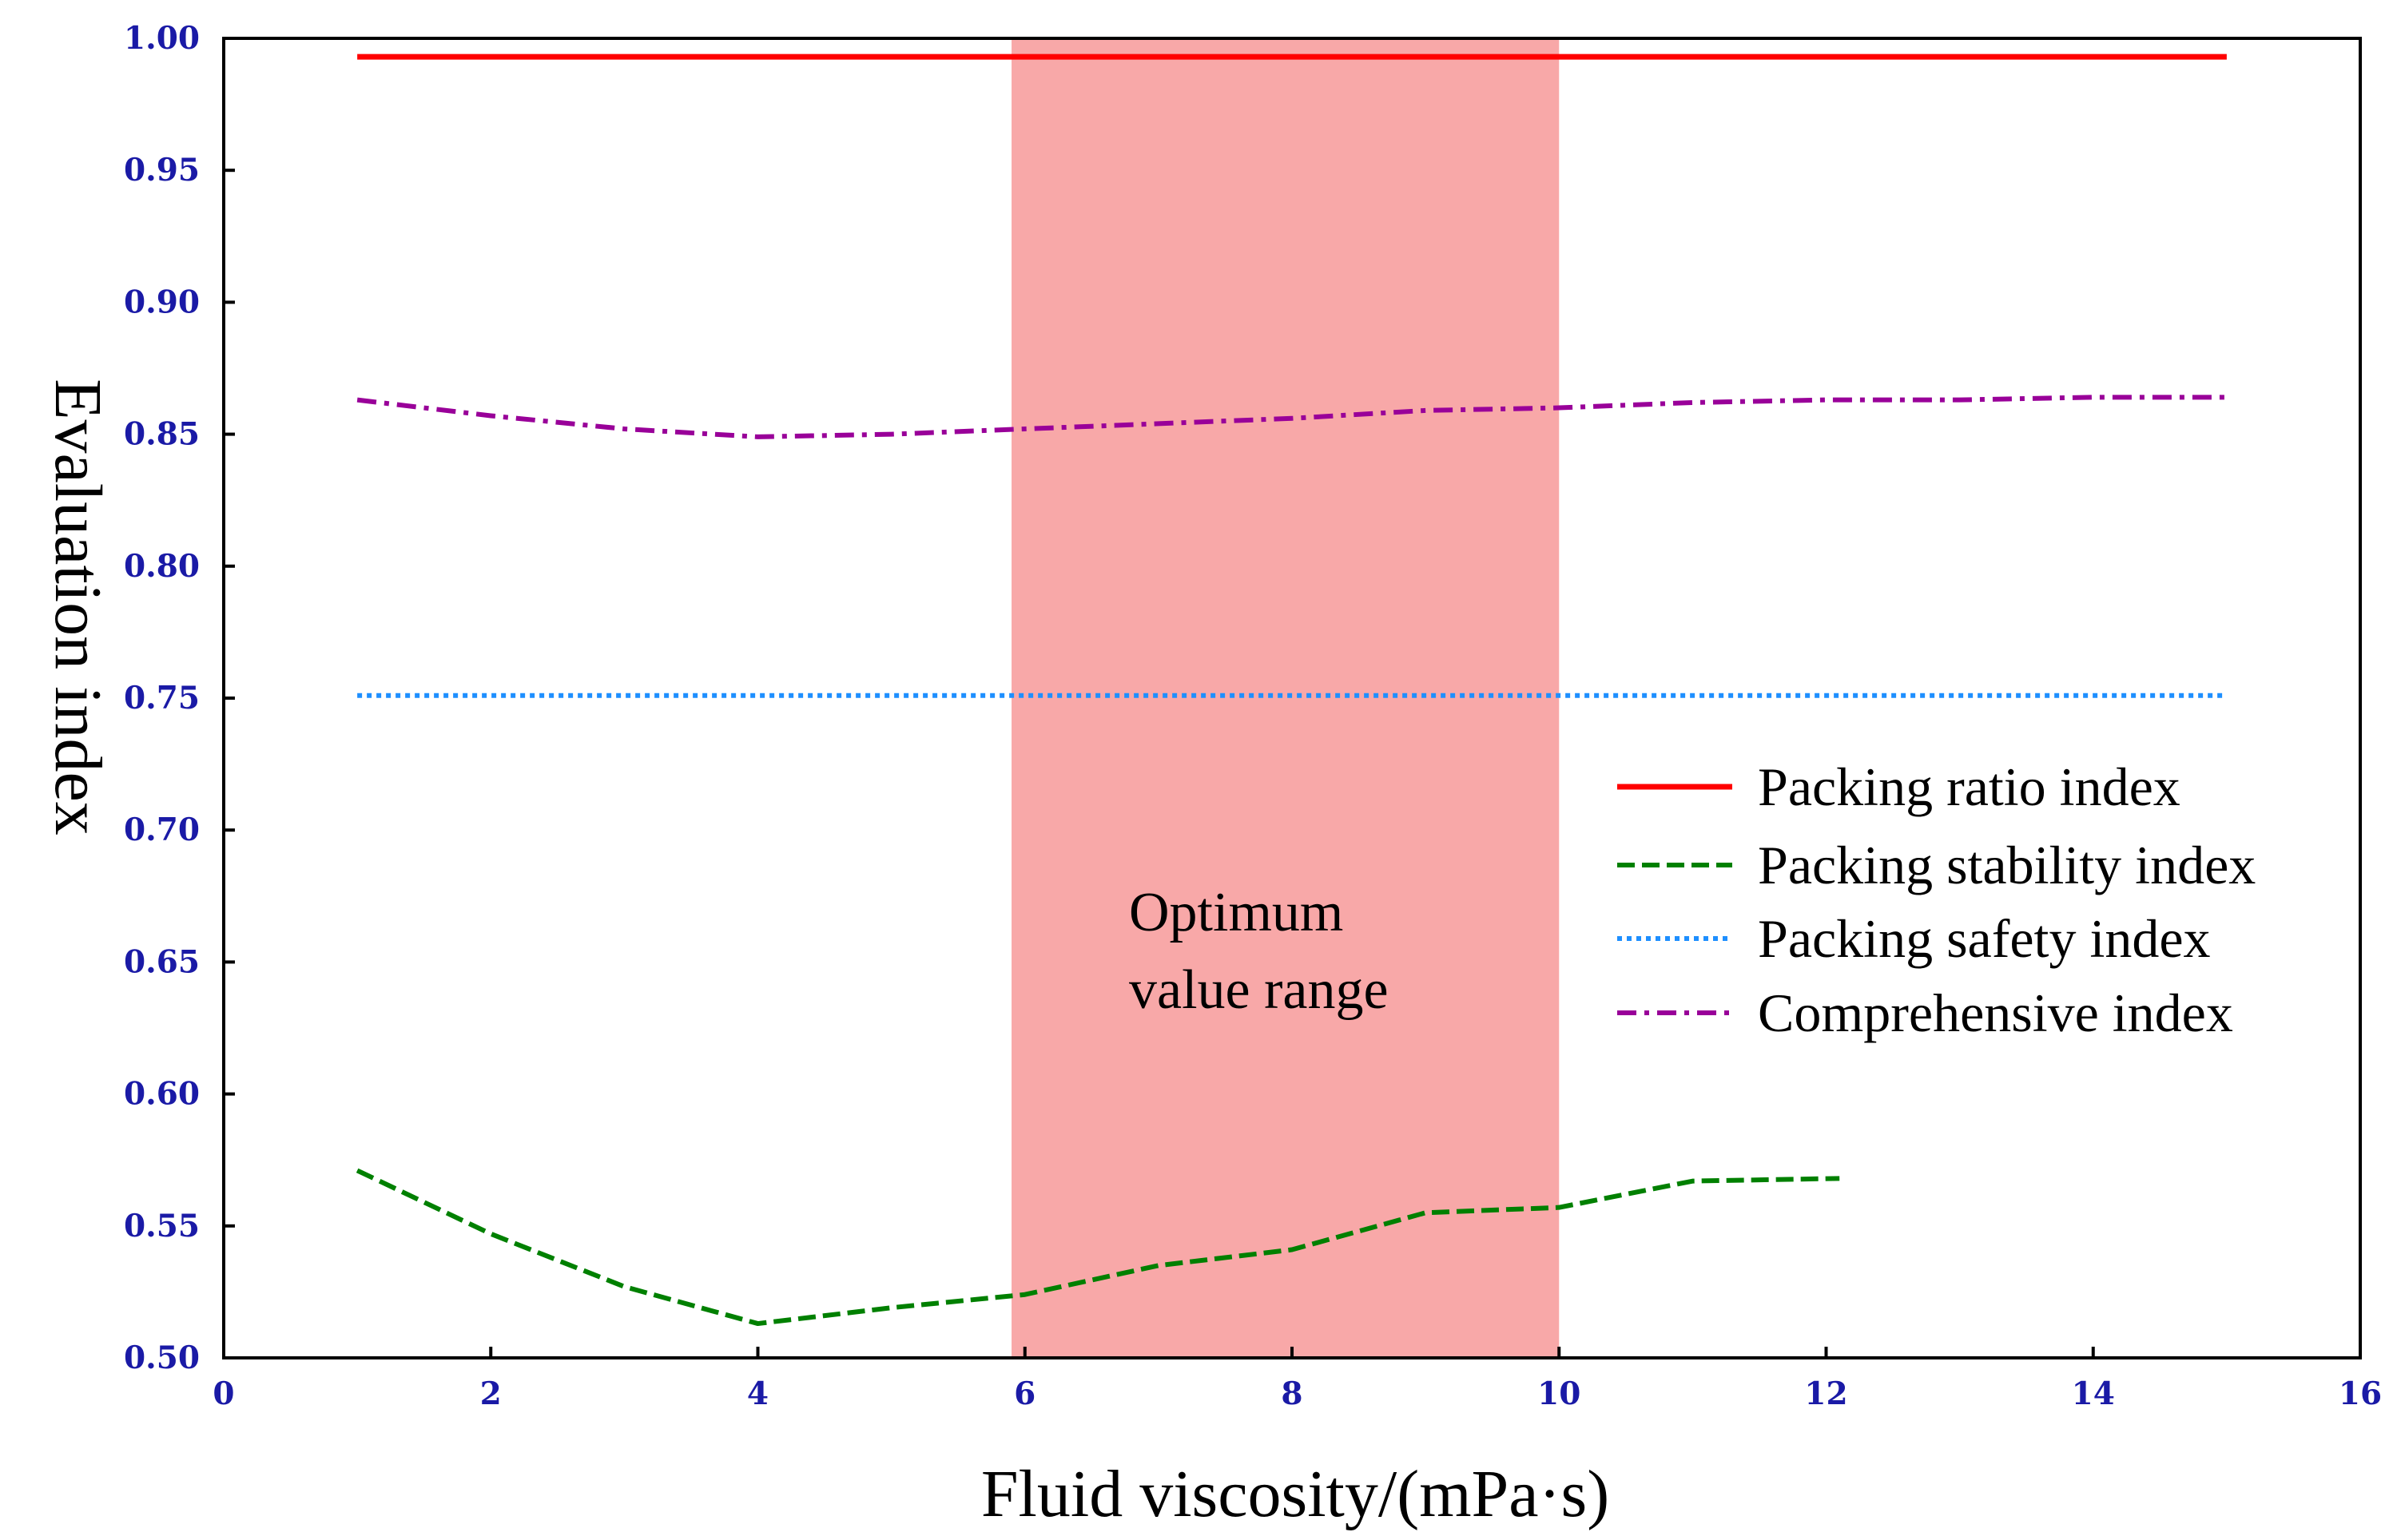 Image resolution: width=2405 pixels, height=1540 pixels. What do you see at coordinates (2093, 1393) in the screenshot?
I see `x-tick-label: 14` at bounding box center [2093, 1393].